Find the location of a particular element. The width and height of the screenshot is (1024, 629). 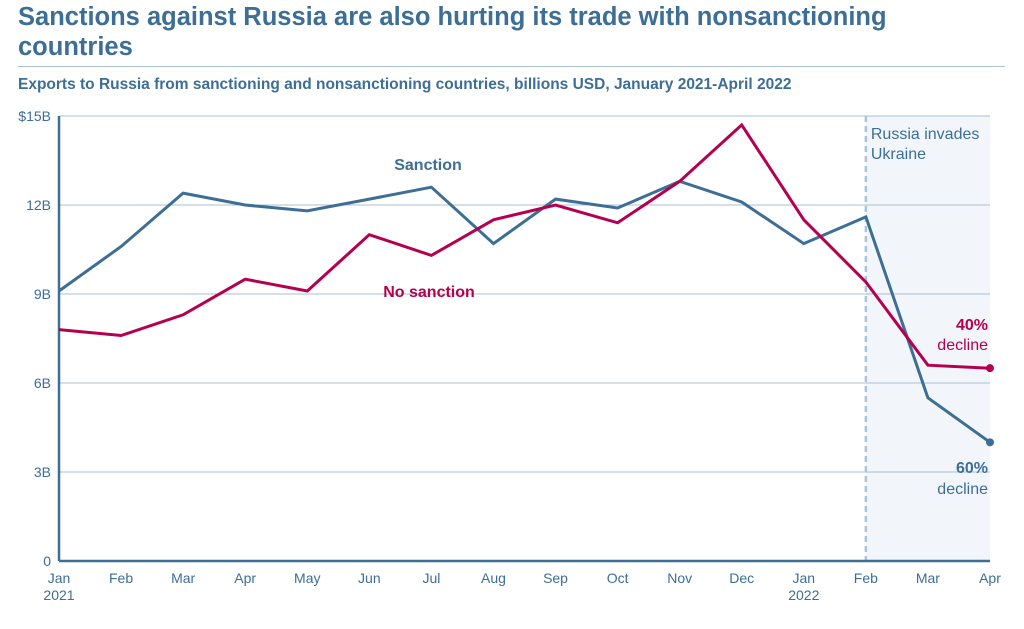

x-tick-label: Nov is located at coordinates (679, 578).